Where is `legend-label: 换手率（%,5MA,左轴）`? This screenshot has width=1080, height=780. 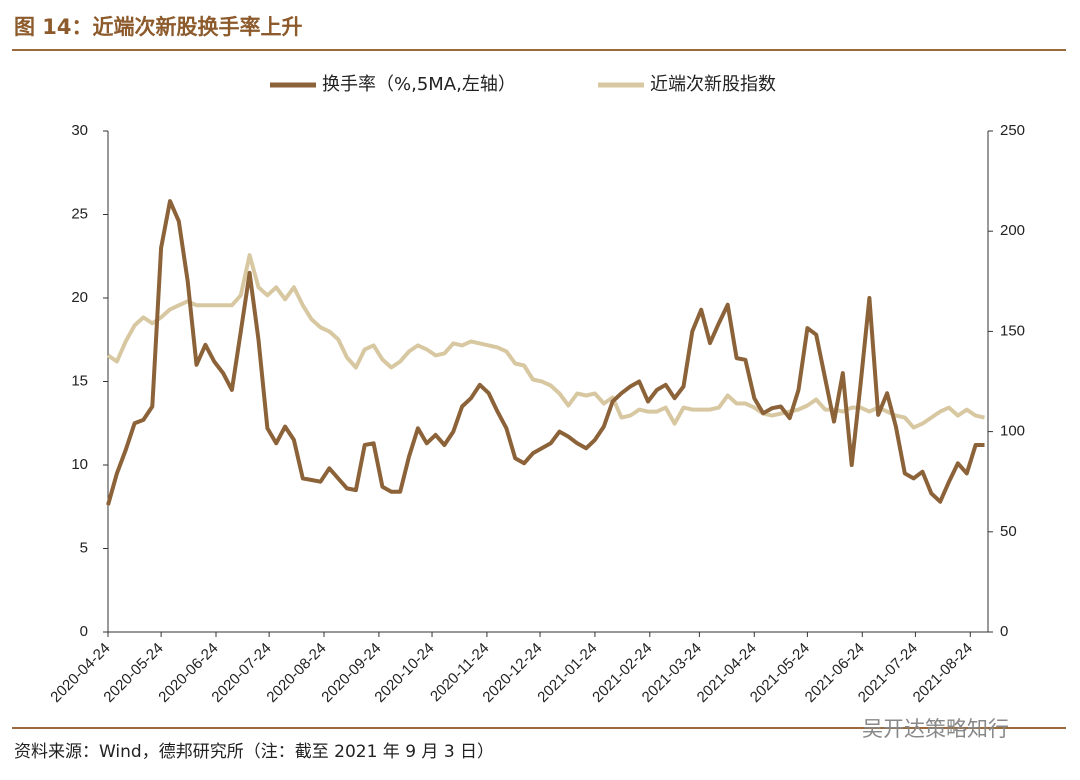
legend-label: 换手率（%,5MA,左轴） is located at coordinates (419, 84).